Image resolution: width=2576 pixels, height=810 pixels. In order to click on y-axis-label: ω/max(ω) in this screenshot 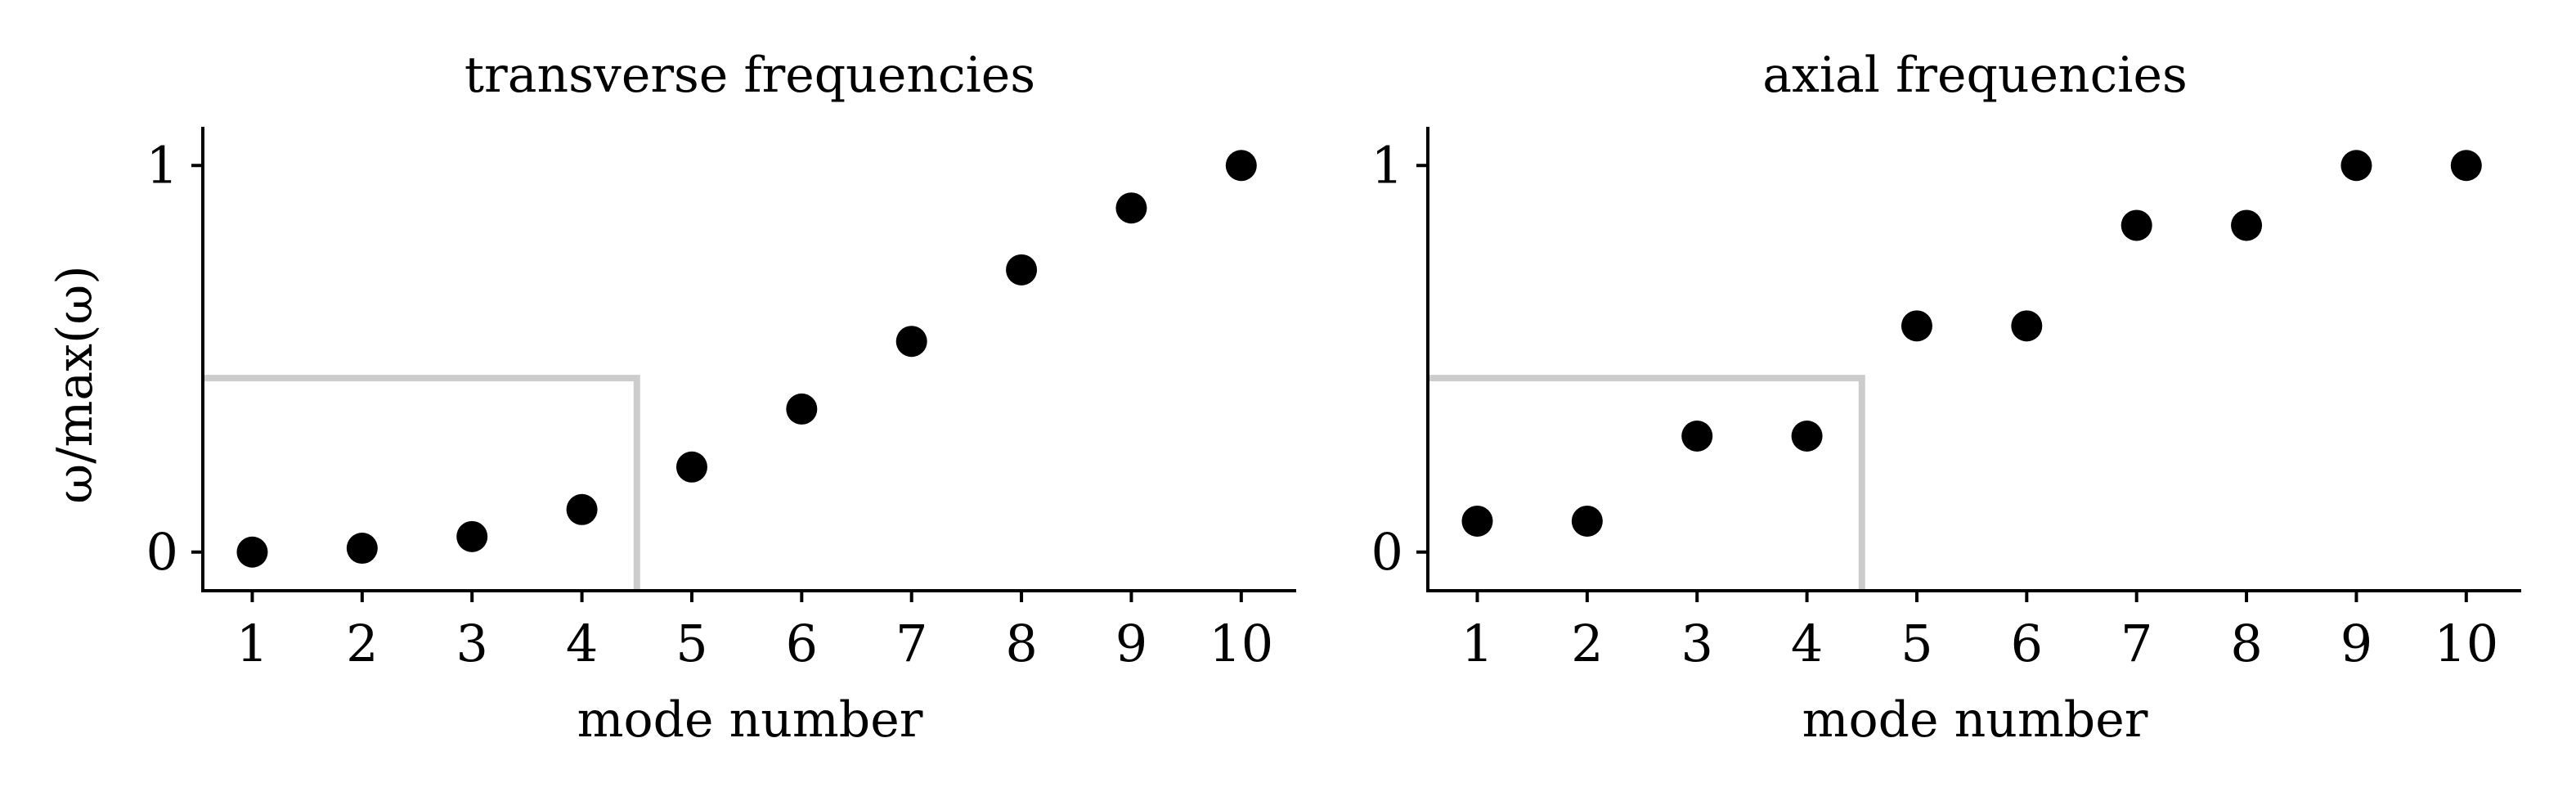, I will do `click(75, 384)`.